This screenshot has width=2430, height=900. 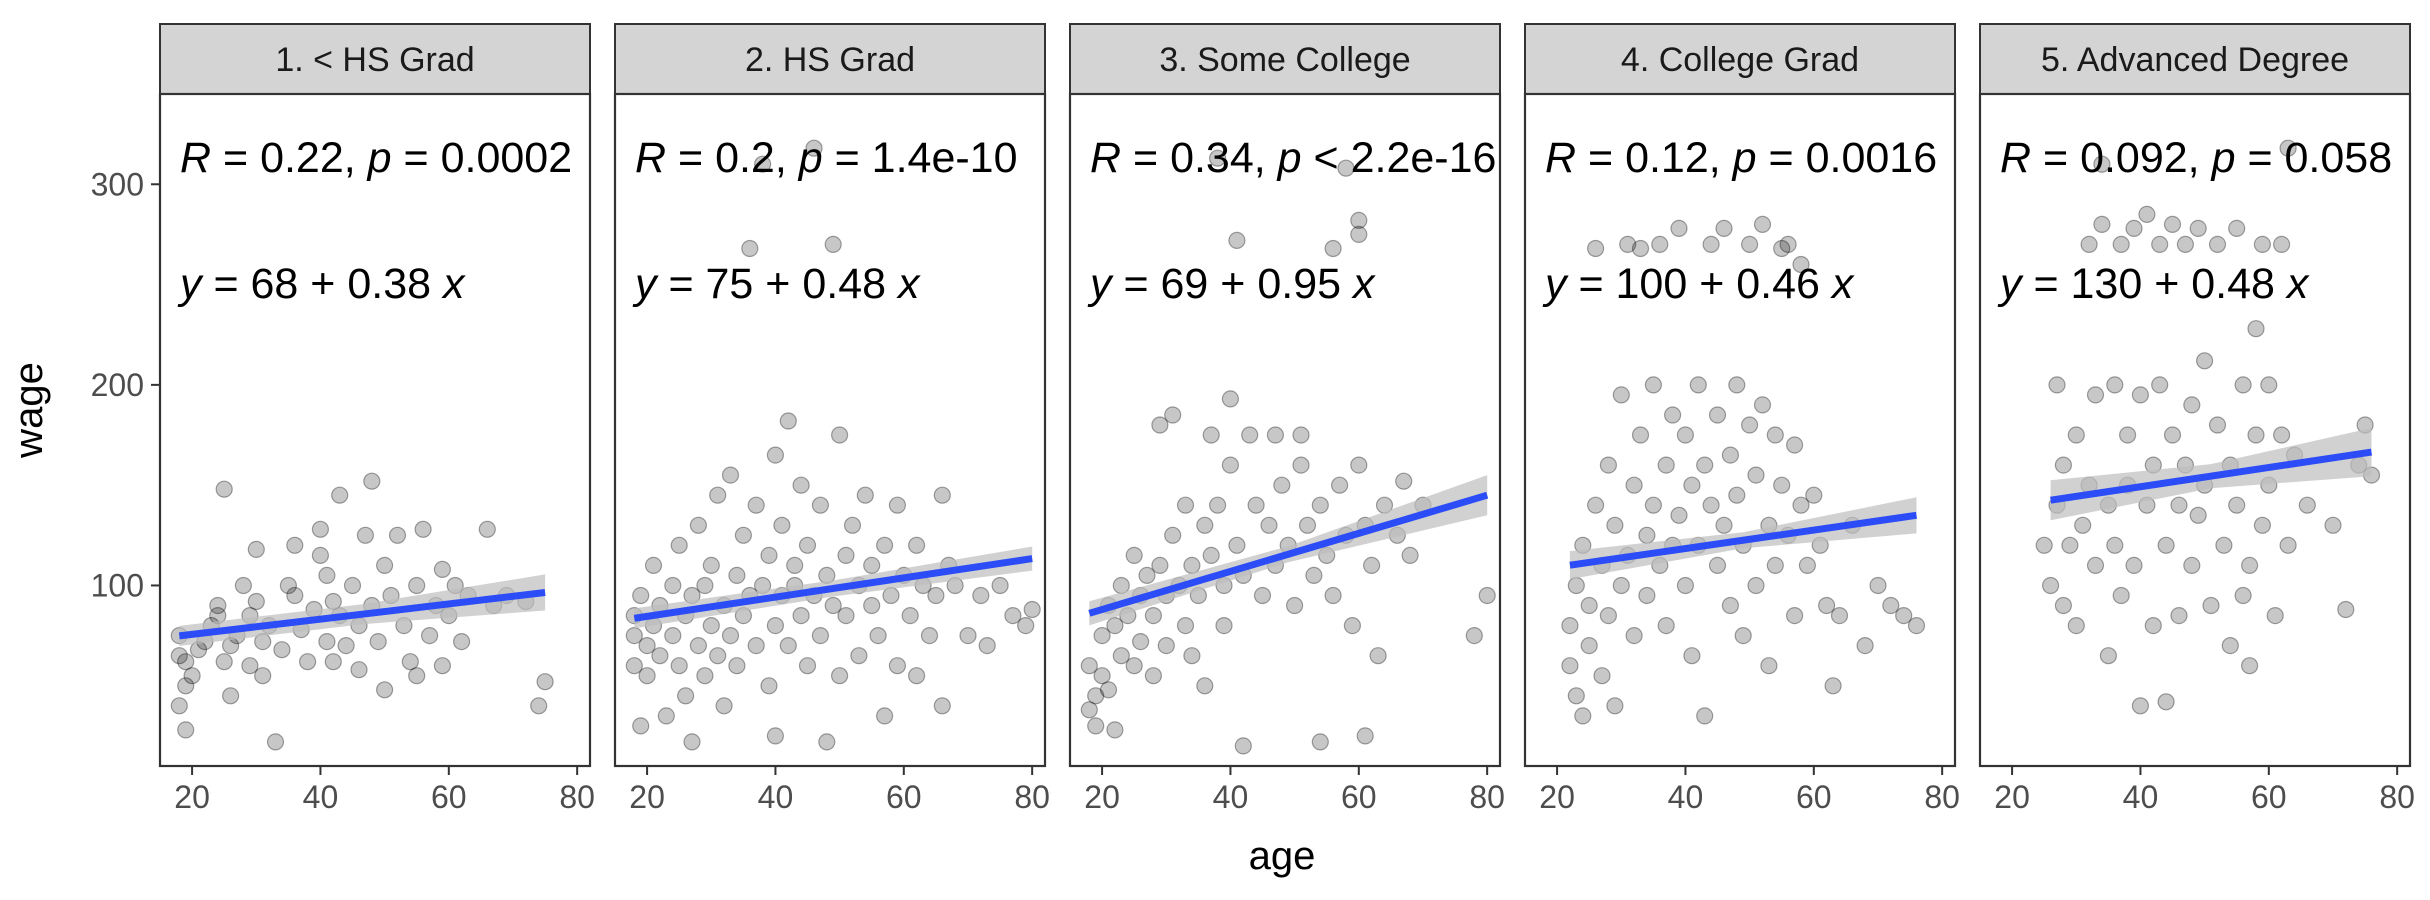 What do you see at coordinates (2269, 797) in the screenshot?
I see `x-tick-label: 60` at bounding box center [2269, 797].